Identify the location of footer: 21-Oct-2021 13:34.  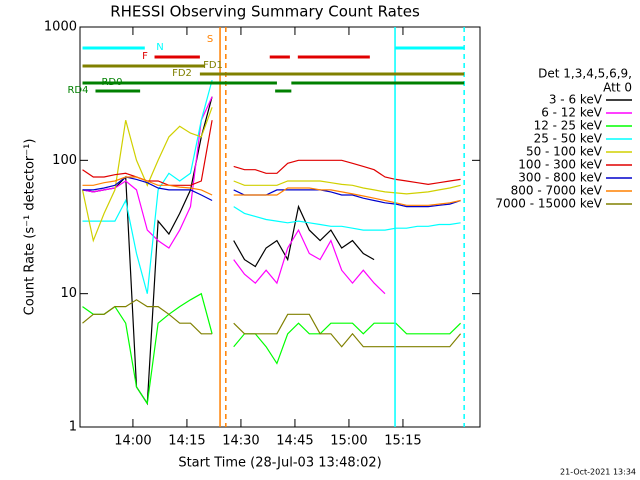
(598, 472).